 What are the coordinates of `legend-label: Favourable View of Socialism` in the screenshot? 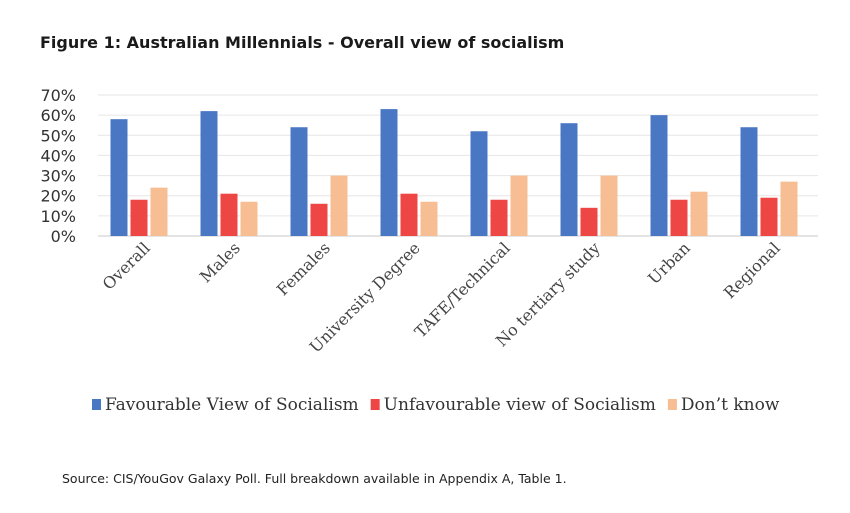 It's located at (232, 405).